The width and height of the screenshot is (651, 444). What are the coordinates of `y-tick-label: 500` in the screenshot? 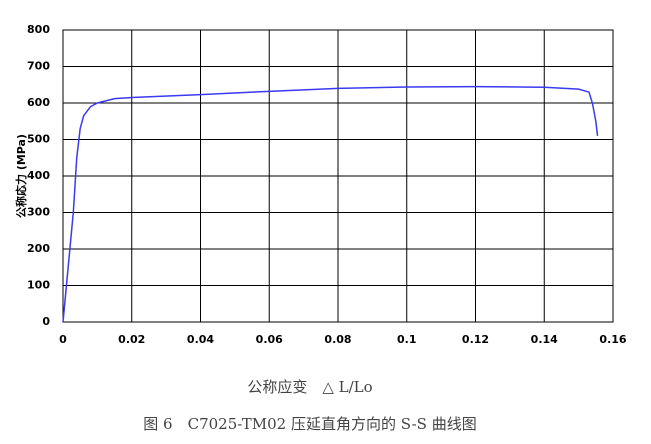 It's located at (38, 139).